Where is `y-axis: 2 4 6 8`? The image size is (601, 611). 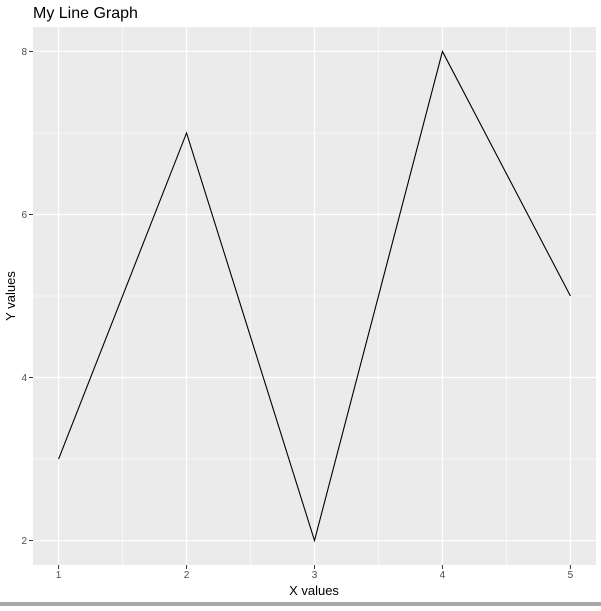
y-axis: 2 4 6 8 is located at coordinates (27, 297).